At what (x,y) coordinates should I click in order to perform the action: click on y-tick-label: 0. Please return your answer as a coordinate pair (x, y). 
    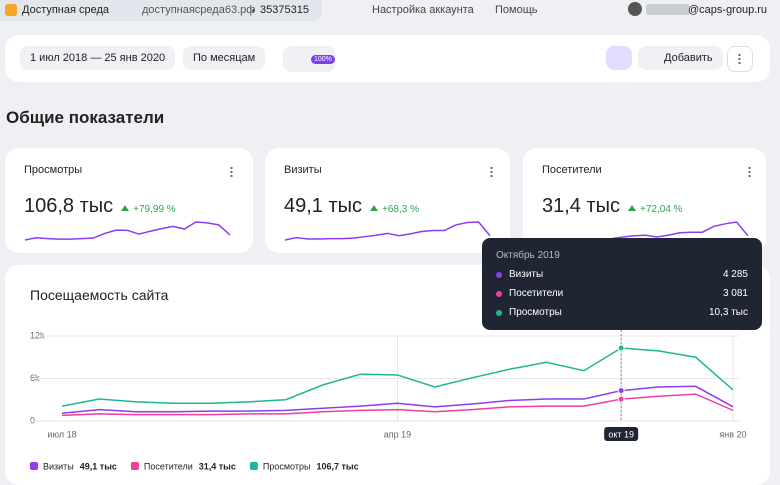
    Looking at the image, I should click on (32, 420).